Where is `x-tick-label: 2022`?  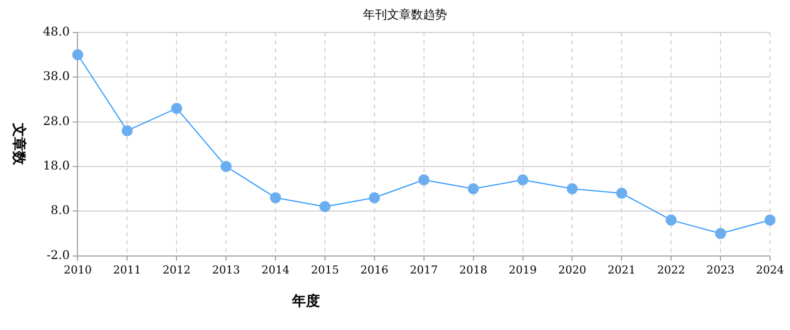
x-tick-label: 2022 is located at coordinates (671, 269).